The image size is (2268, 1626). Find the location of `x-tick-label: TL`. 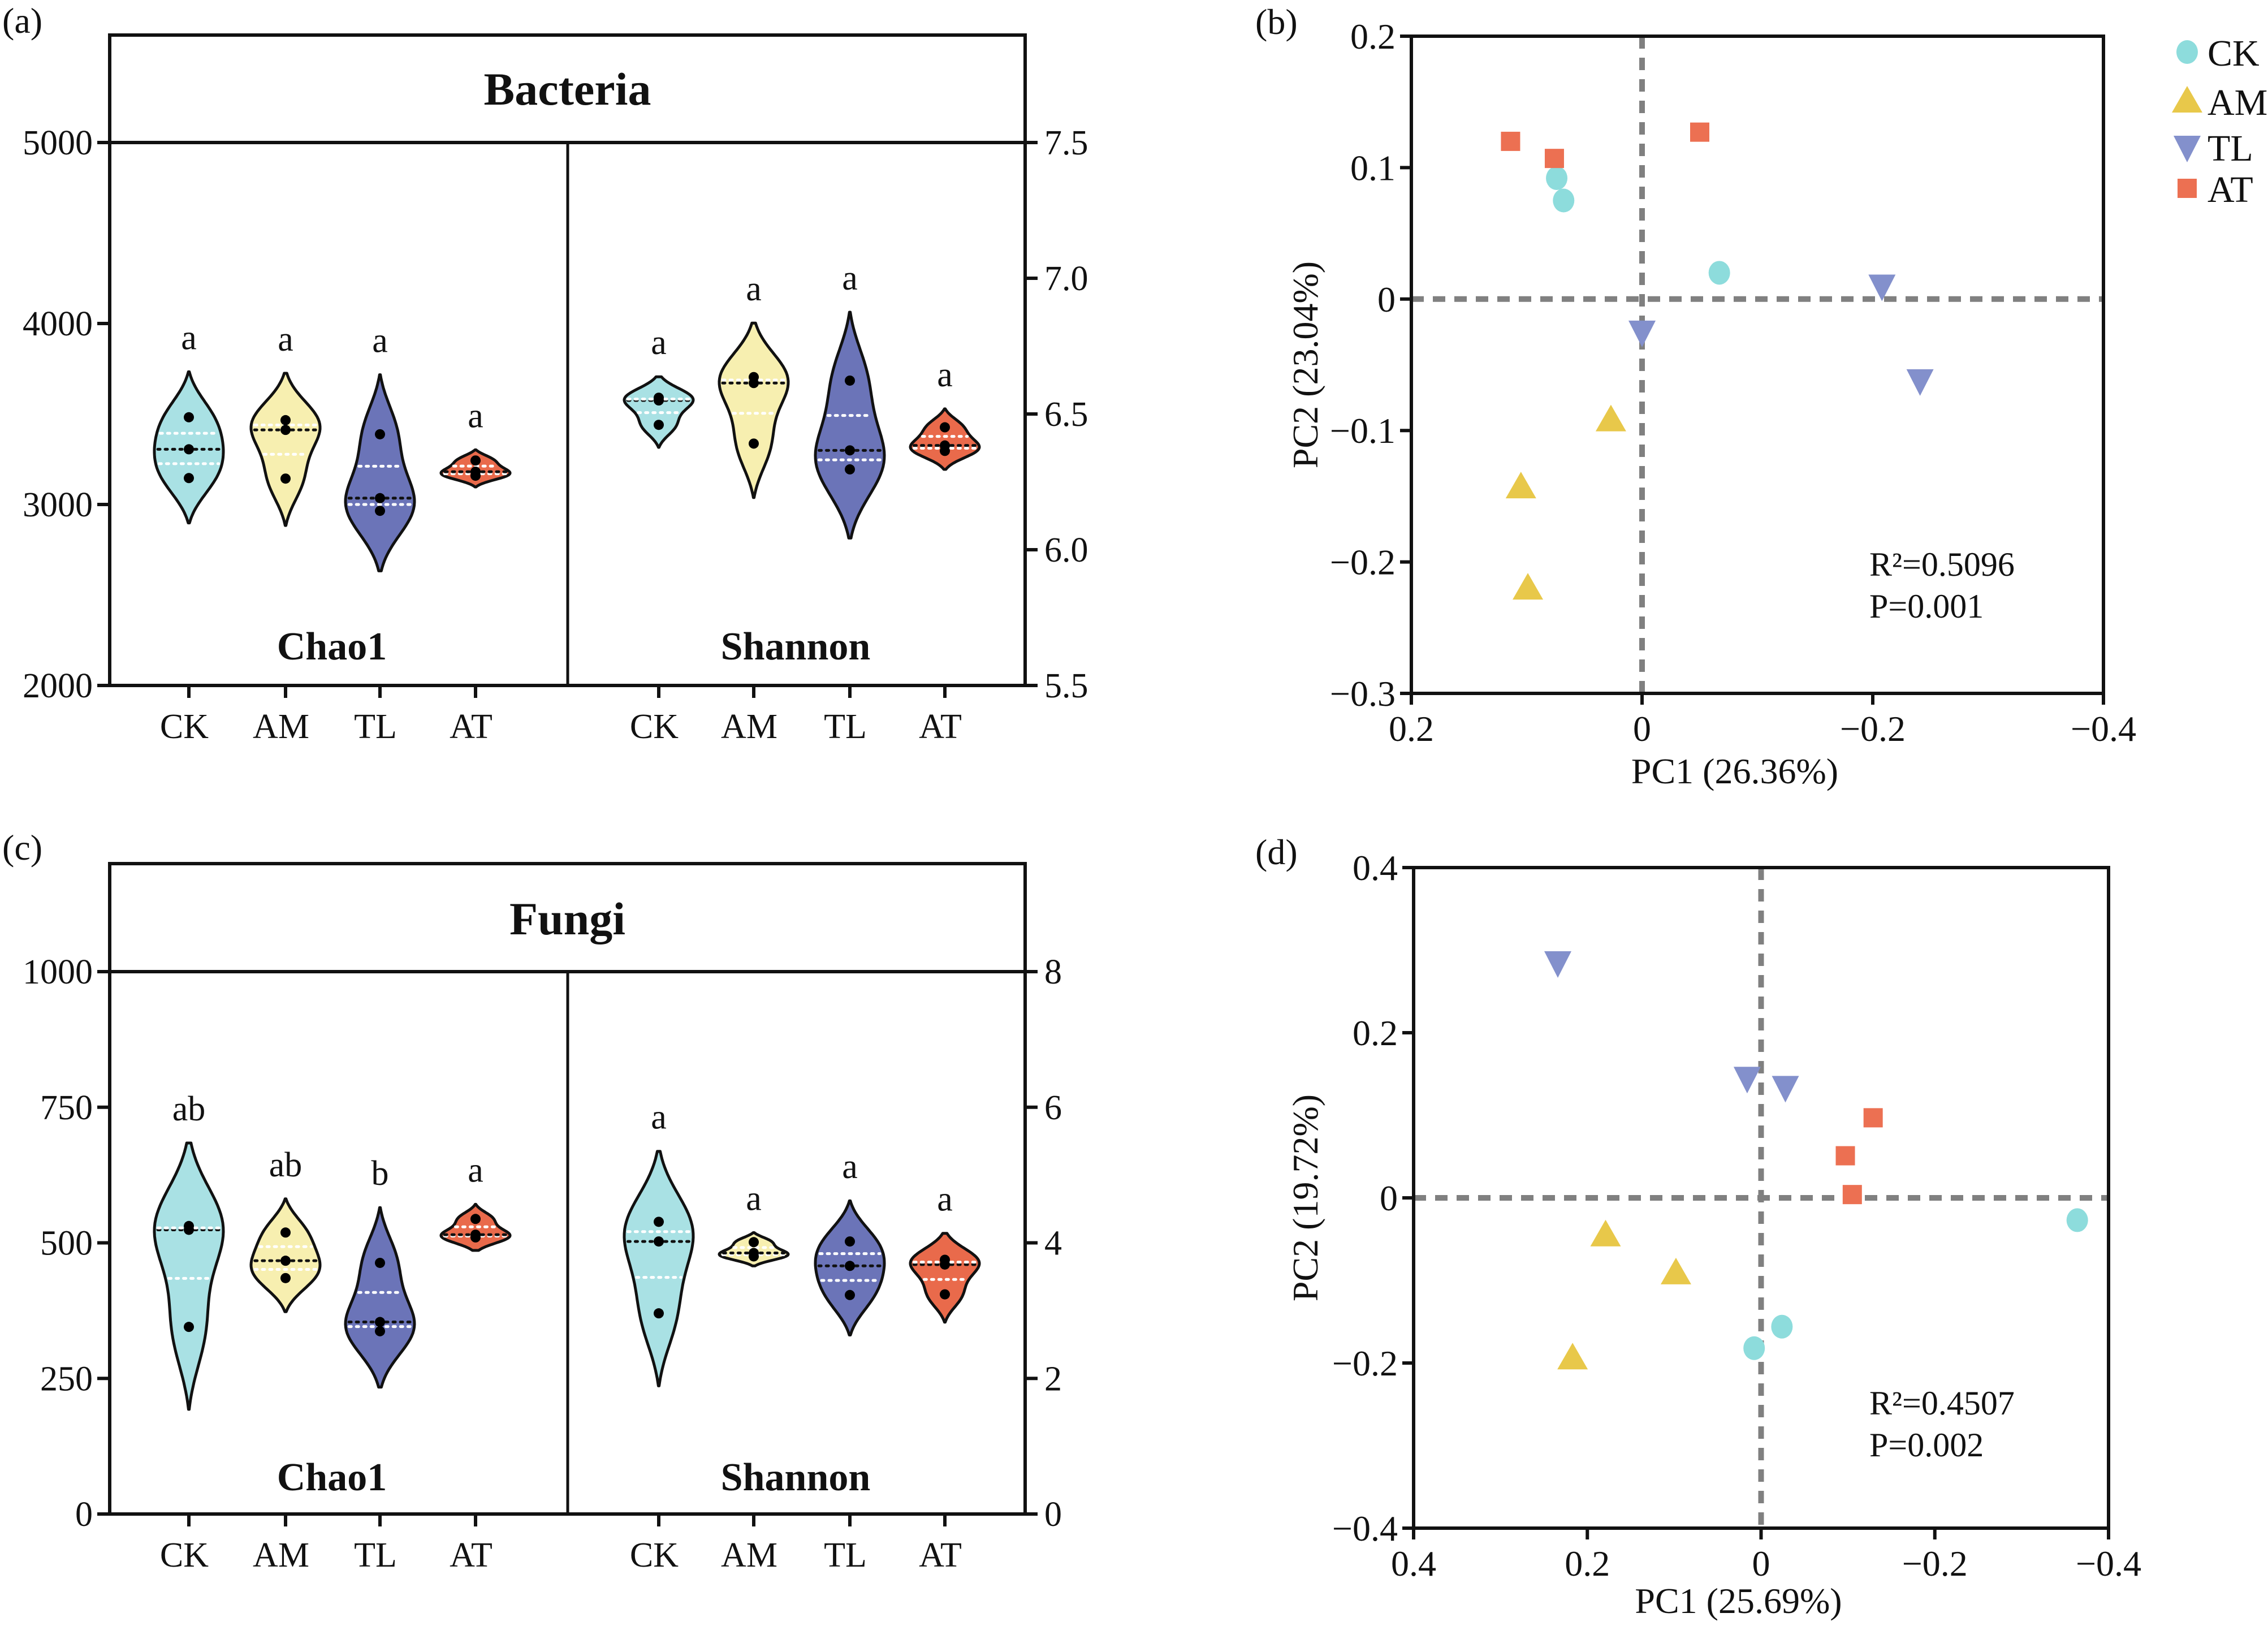

x-tick-label: TL is located at coordinates (375, 1555).